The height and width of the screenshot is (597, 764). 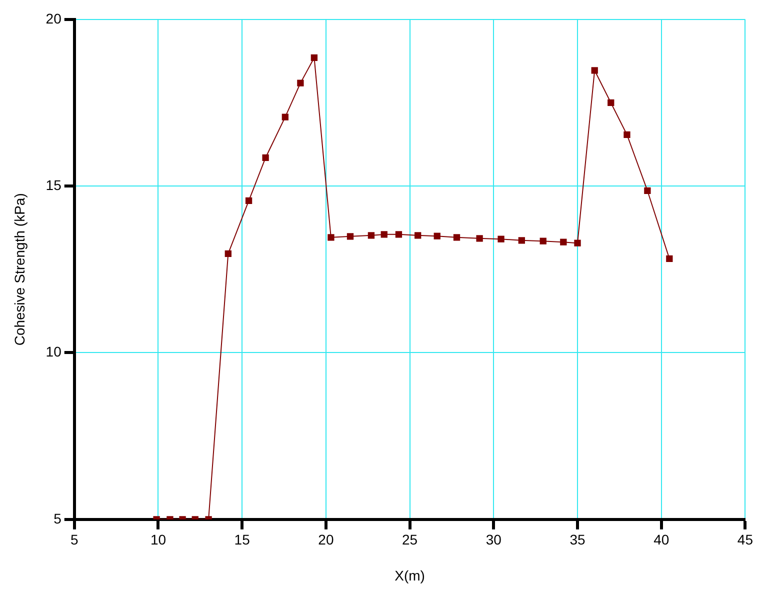 I want to click on y-tick-label: 15, so click(x=54, y=184).